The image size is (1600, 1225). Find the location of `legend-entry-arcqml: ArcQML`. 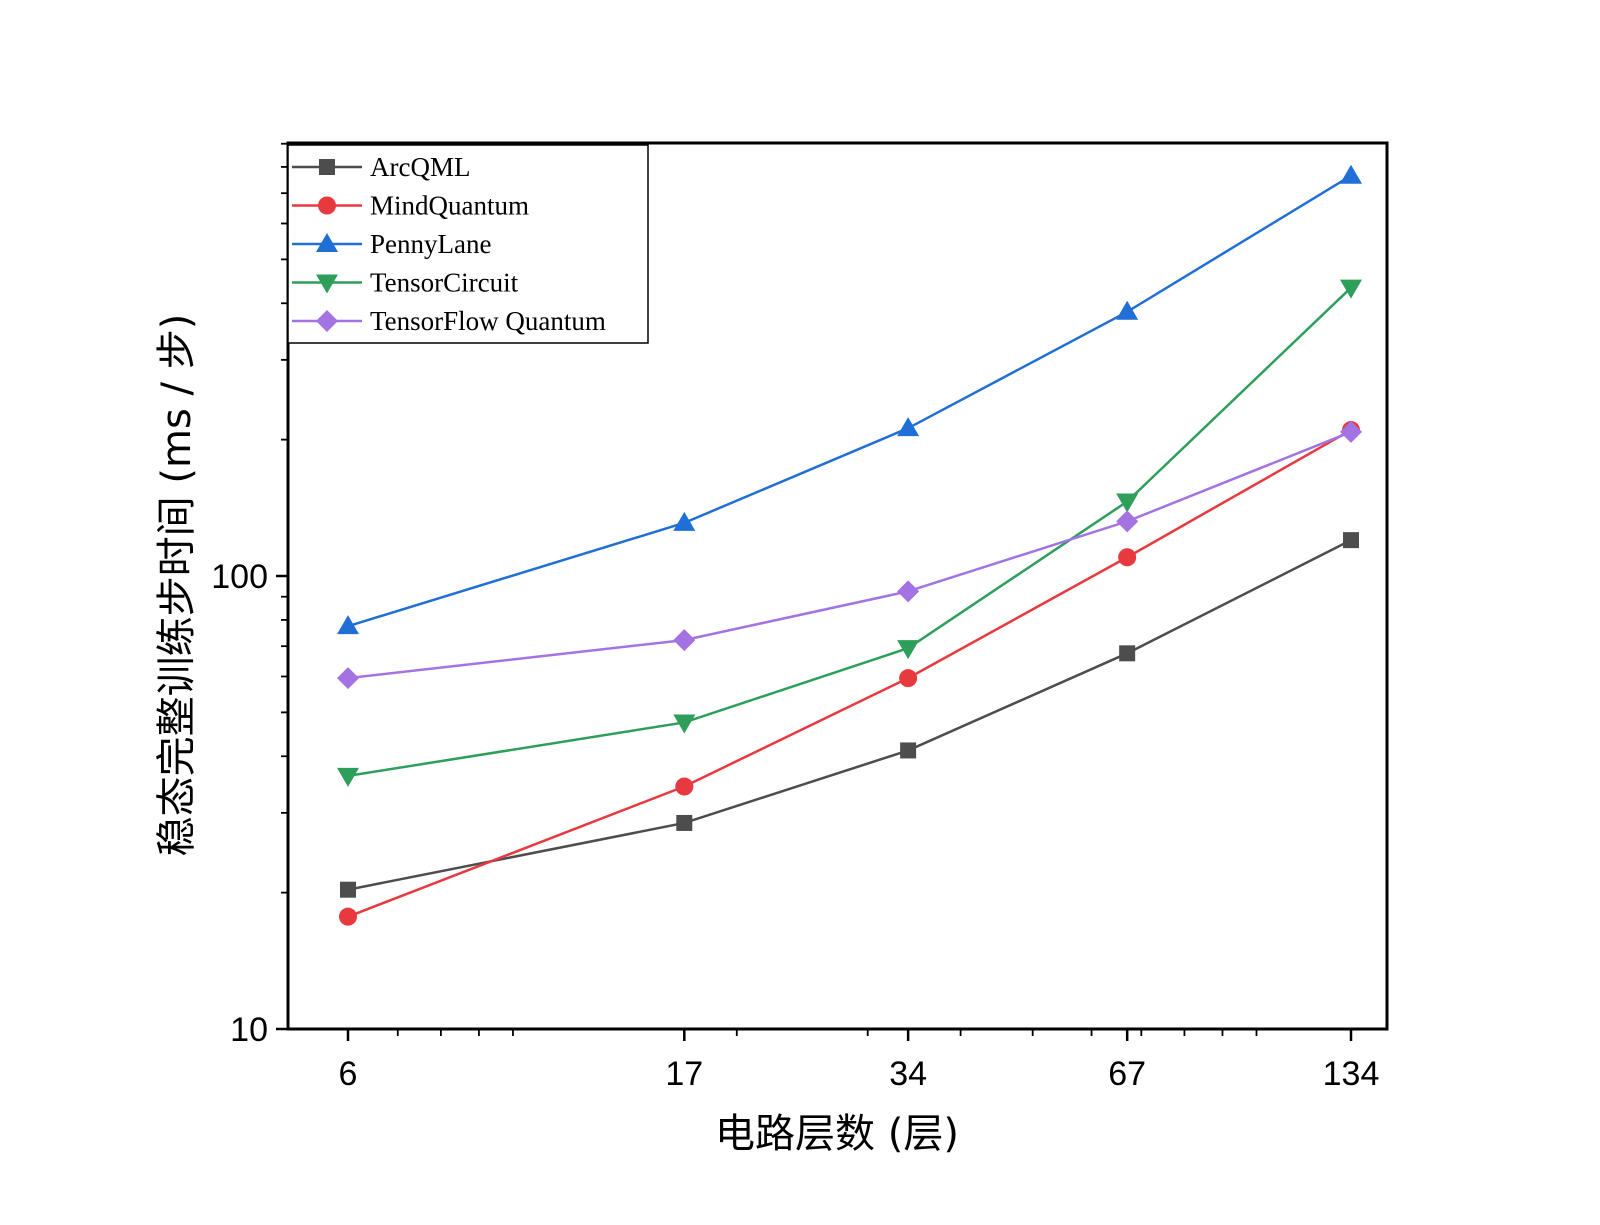

legend-entry-arcqml: ArcQML is located at coordinates (381, 167).